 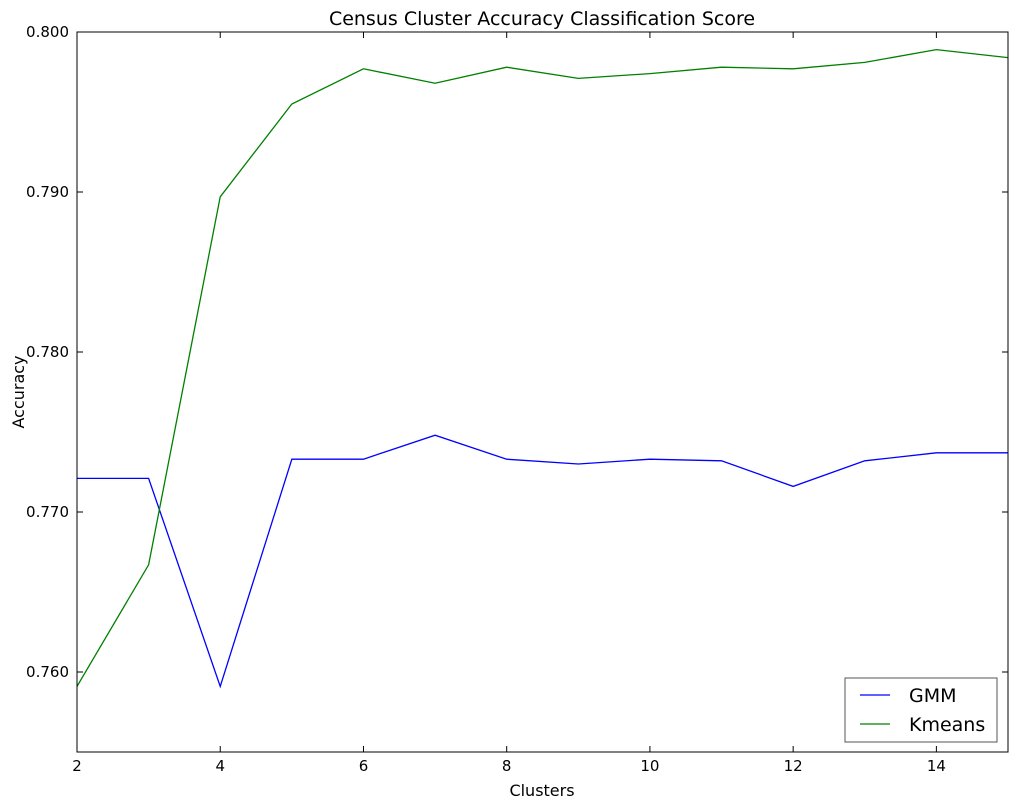 What do you see at coordinates (47, 512) in the screenshot?
I see `y-tick-label: 0.770` at bounding box center [47, 512].